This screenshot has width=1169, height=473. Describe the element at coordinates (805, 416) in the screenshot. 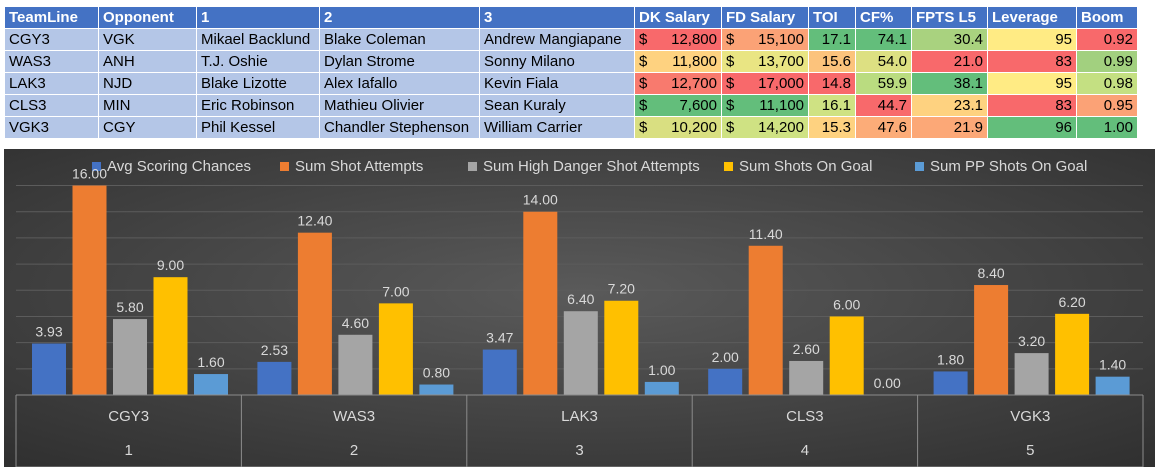

I see `x-tick-label: CLS3` at that location.